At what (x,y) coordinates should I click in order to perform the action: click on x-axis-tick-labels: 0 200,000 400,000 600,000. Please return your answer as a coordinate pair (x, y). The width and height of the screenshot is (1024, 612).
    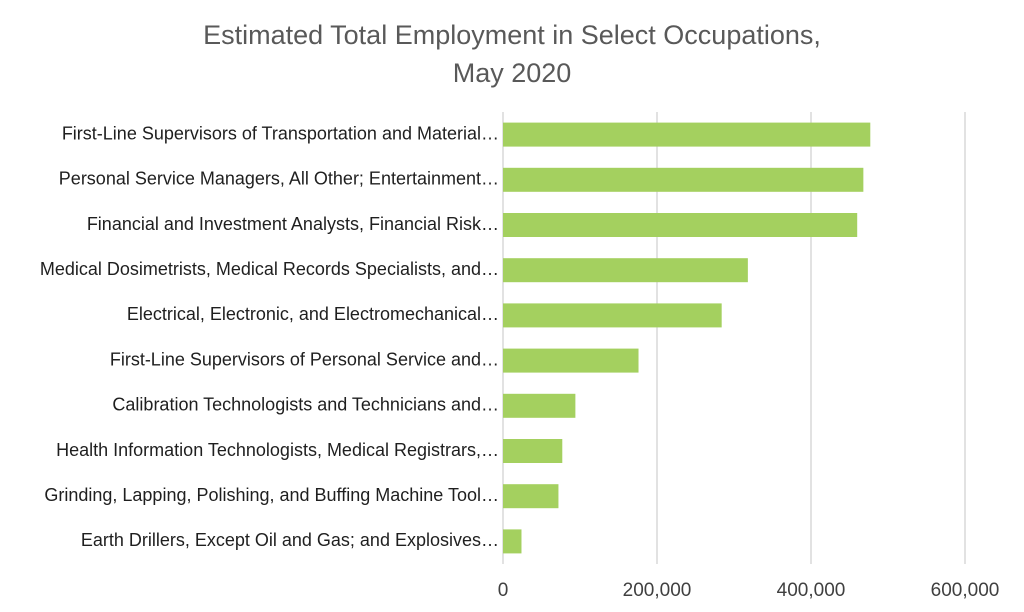
    Looking at the image, I should click on (749, 590).